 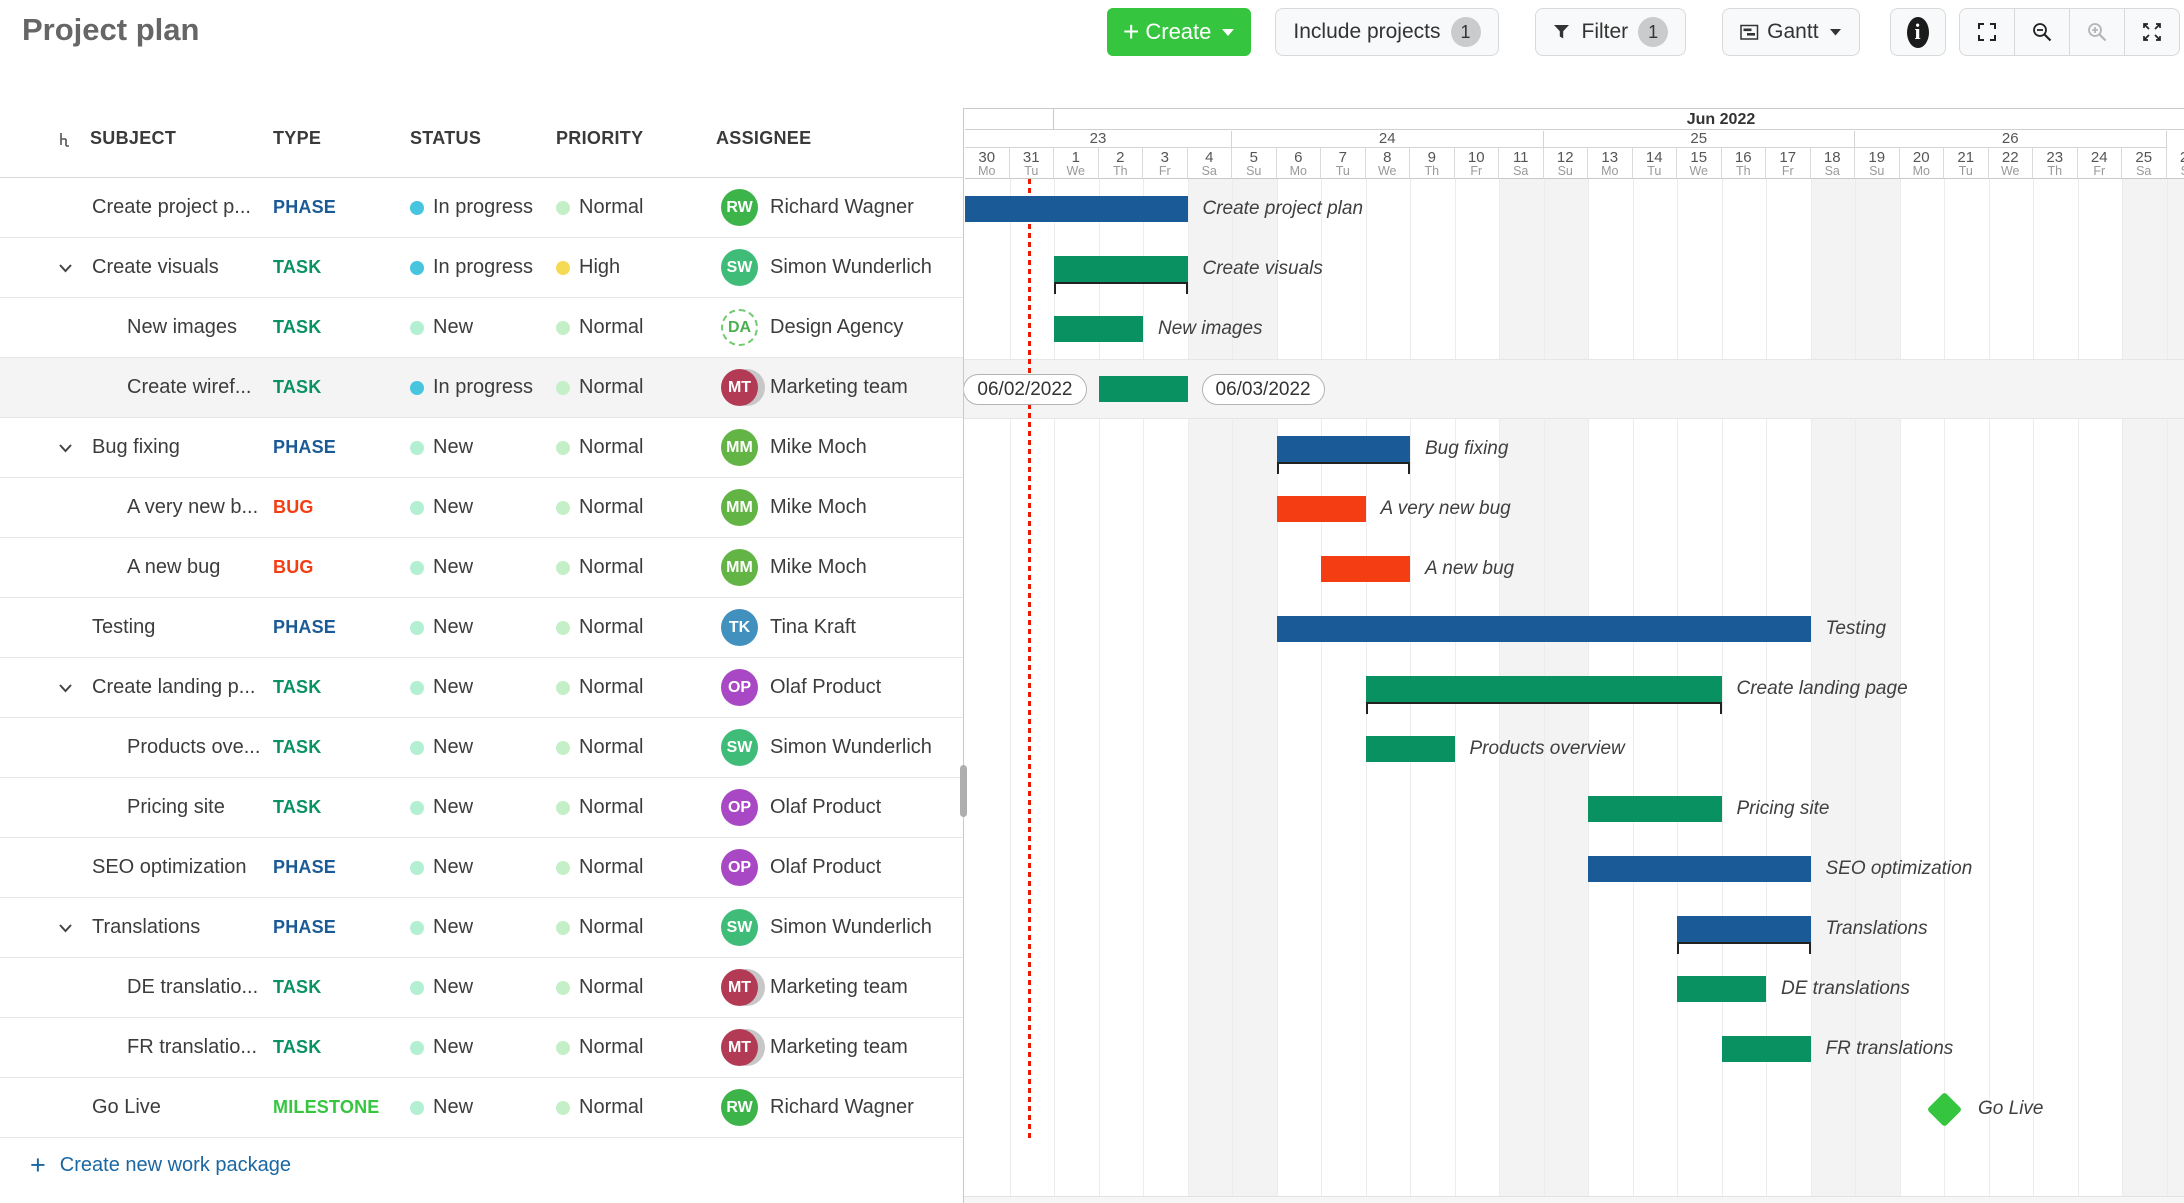 What do you see at coordinates (739, 627) in the screenshot?
I see `avatar: TK` at bounding box center [739, 627].